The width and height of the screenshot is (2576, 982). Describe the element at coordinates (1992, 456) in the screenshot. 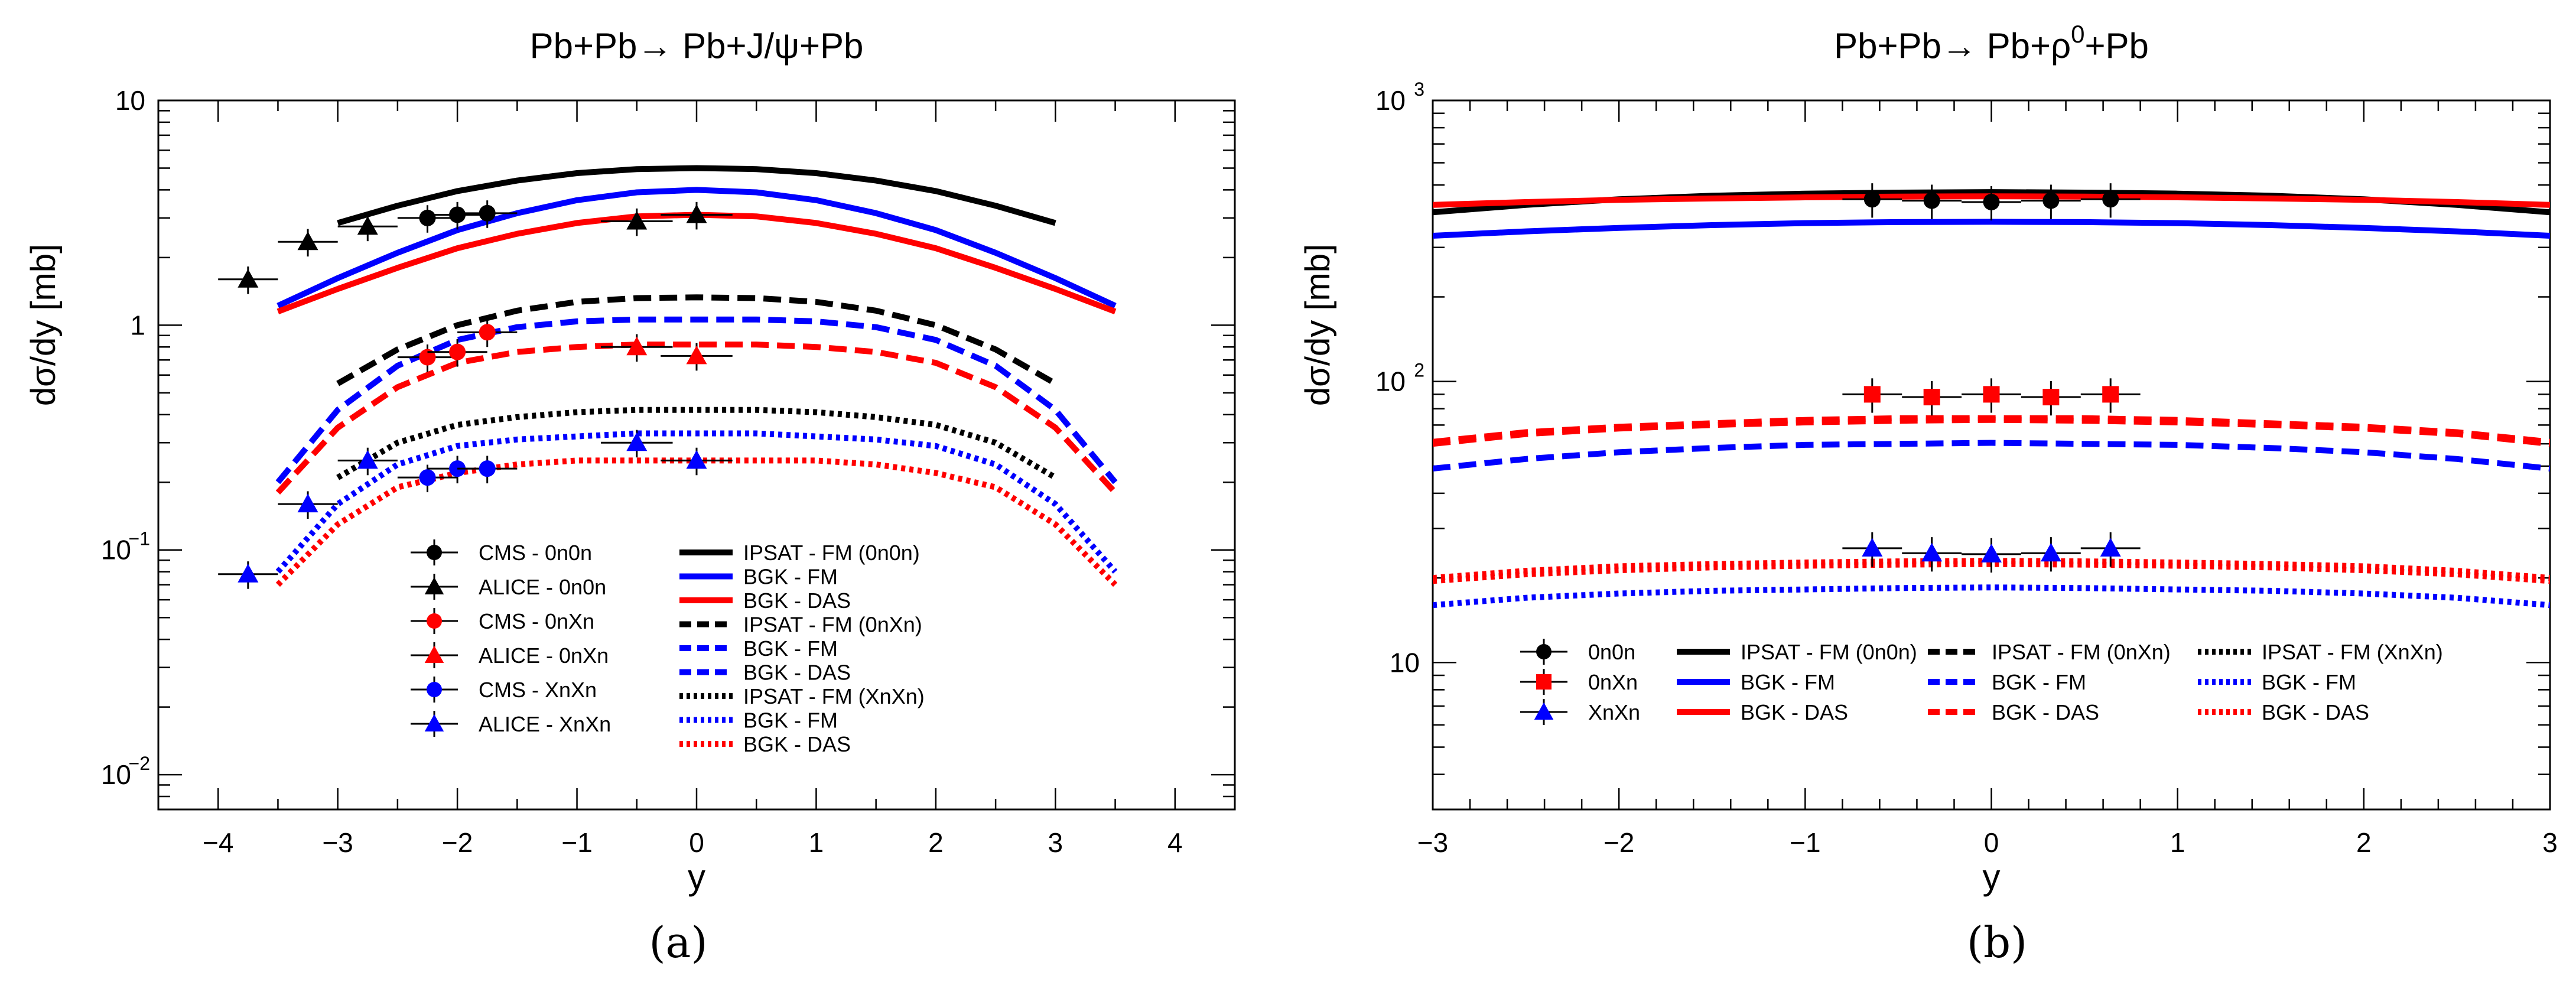

I see `curve-bgk-fm-dashed` at that location.